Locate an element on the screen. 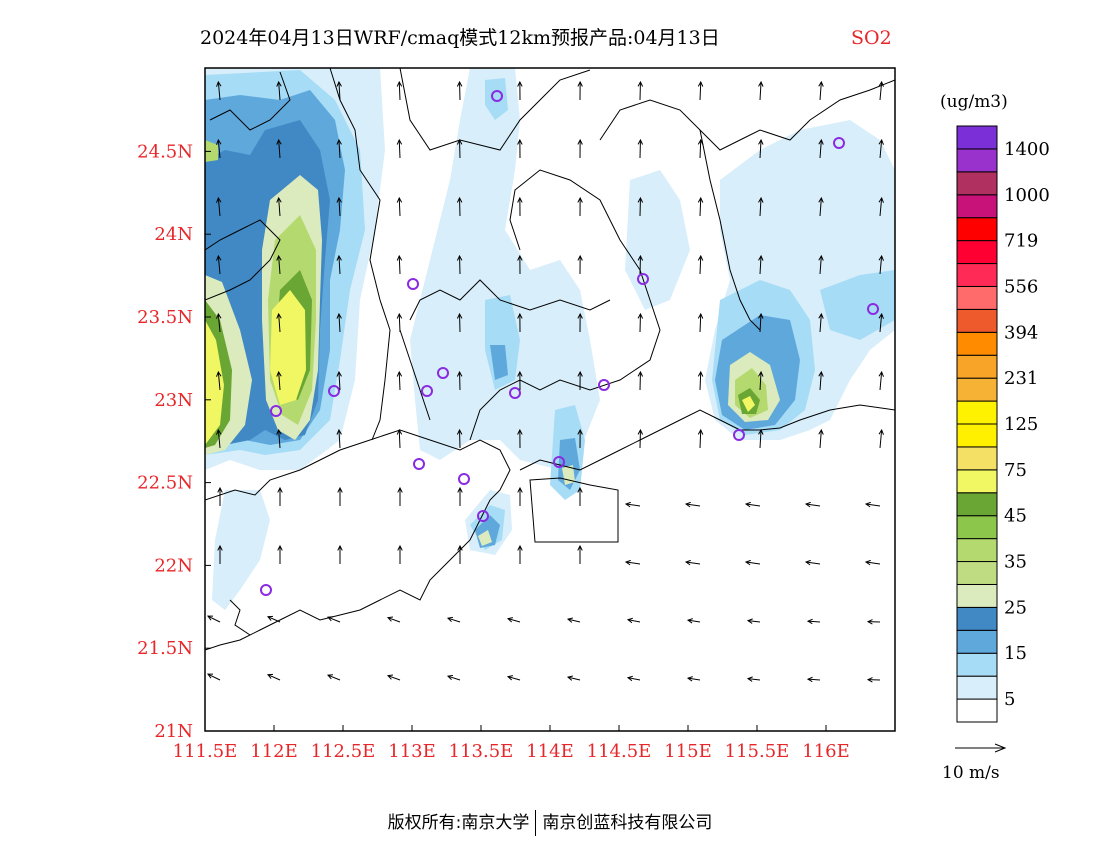 The width and height of the screenshot is (1100, 850). lon-tick-label: 112.5E is located at coordinates (343, 751).